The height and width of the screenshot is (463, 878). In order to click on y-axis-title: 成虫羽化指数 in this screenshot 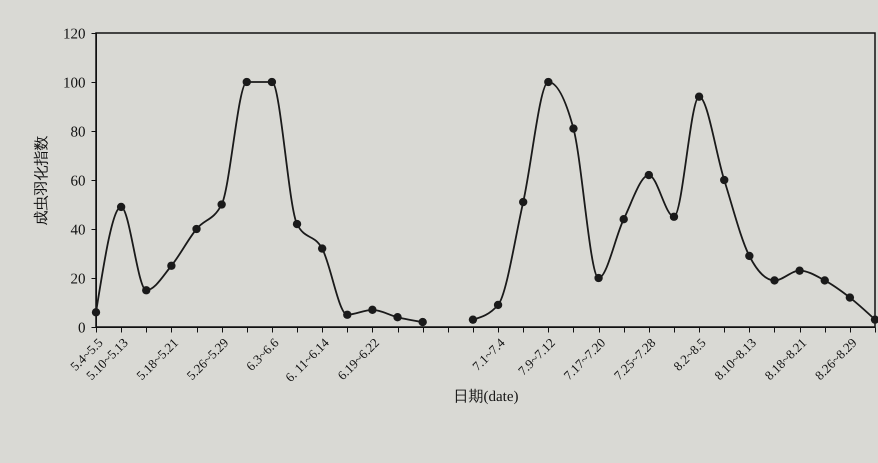, I will do `click(41, 181)`.